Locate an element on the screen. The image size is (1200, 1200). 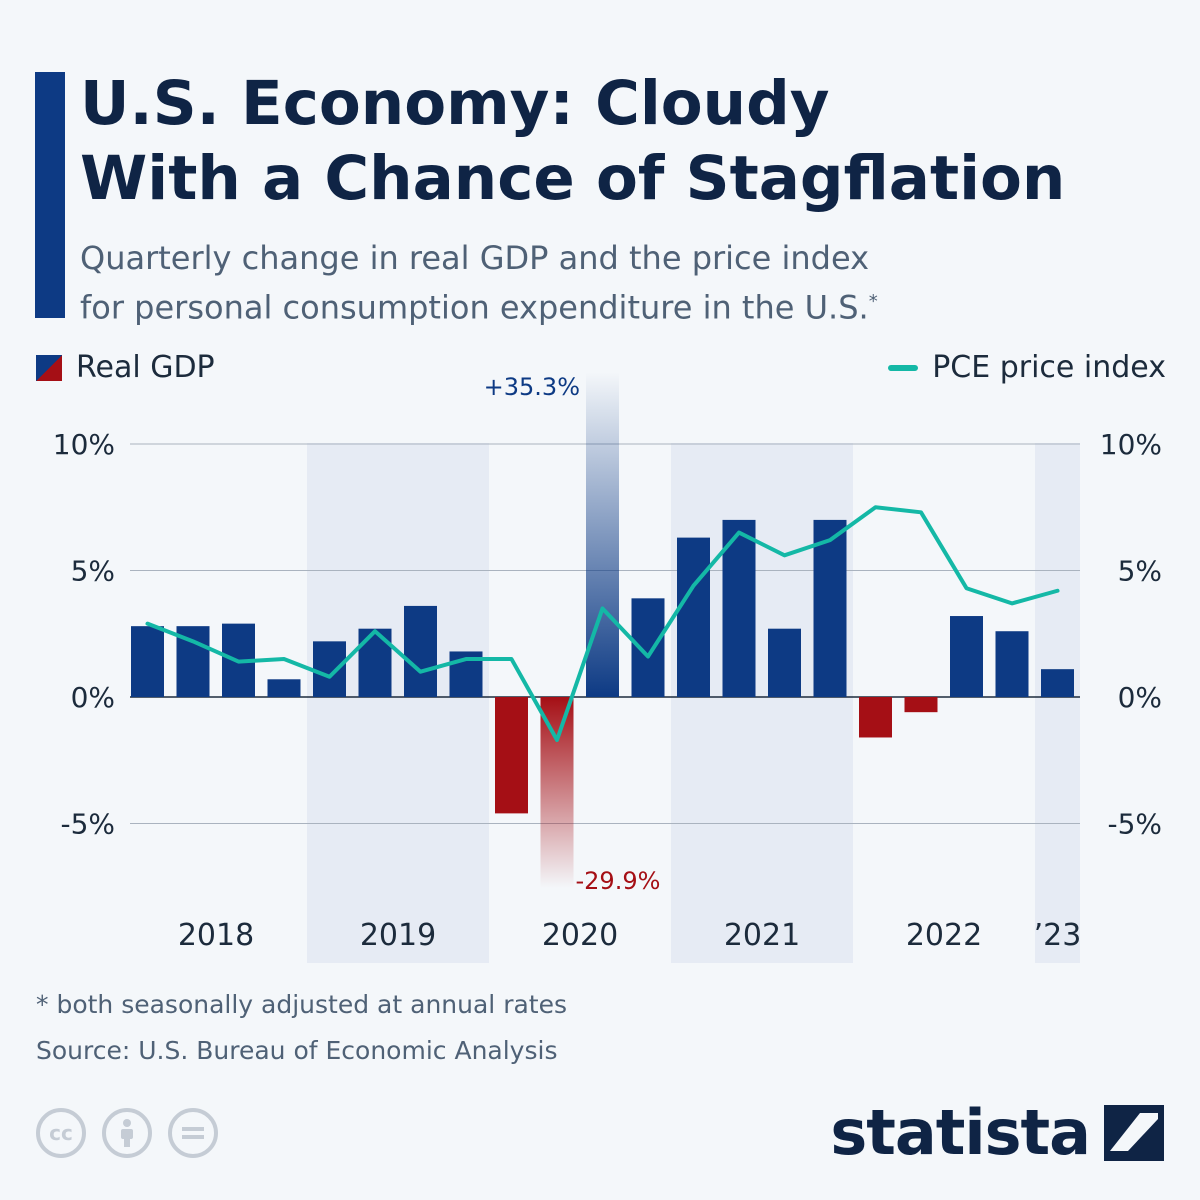
attribution-icon is located at coordinates (127, 1133).